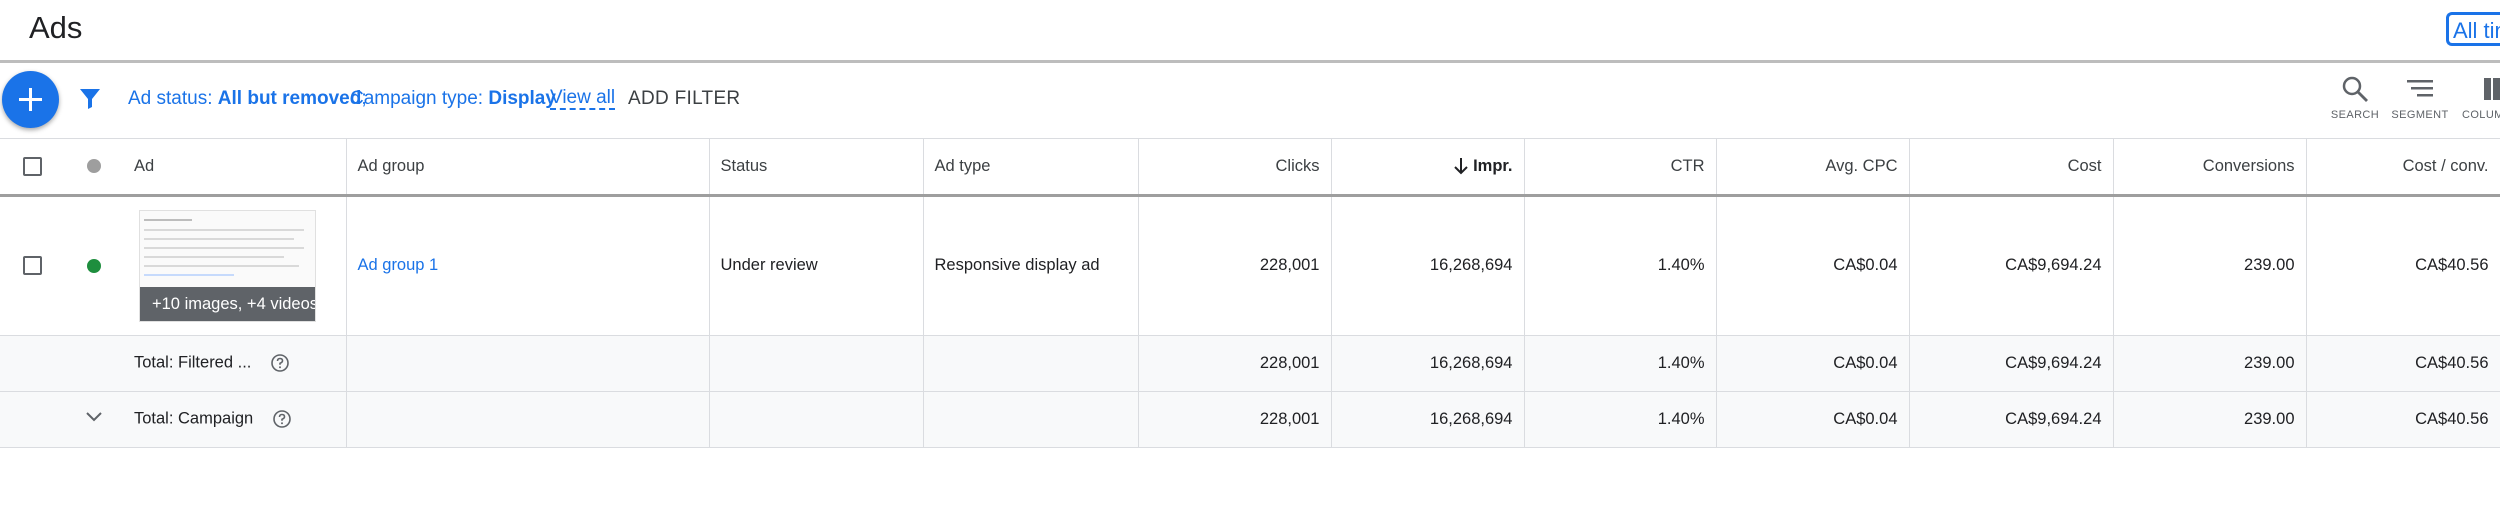  Describe the element at coordinates (1031, 168) in the screenshot. I see `column-header-ad-type: Ad type` at that location.